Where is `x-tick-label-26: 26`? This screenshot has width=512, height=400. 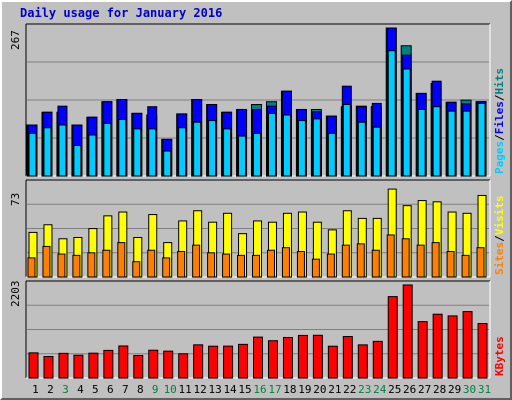 x-tick-label-26: 26 is located at coordinates (409, 389).